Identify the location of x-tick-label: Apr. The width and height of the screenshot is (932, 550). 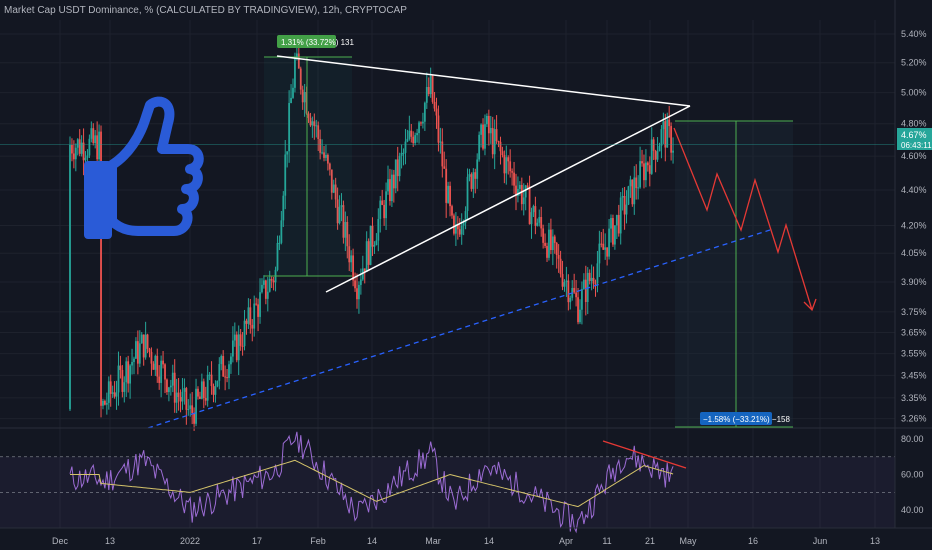
(566, 541).